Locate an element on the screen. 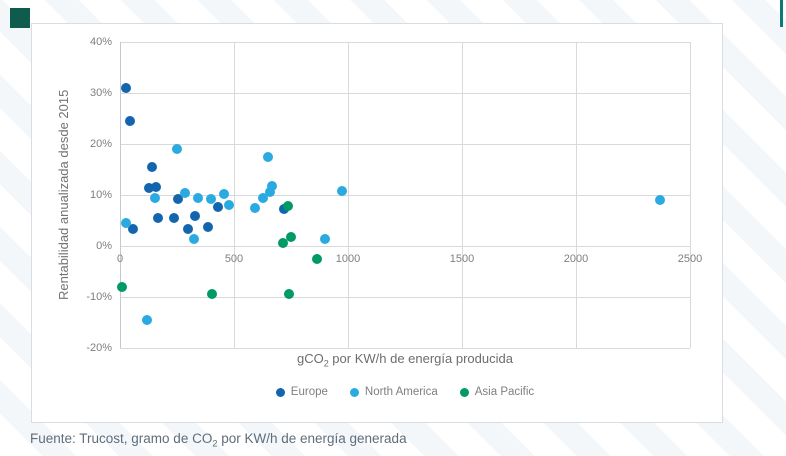 Image resolution: width=786 pixels, height=456 pixels. brand-logo is located at coordinates (20, 18).